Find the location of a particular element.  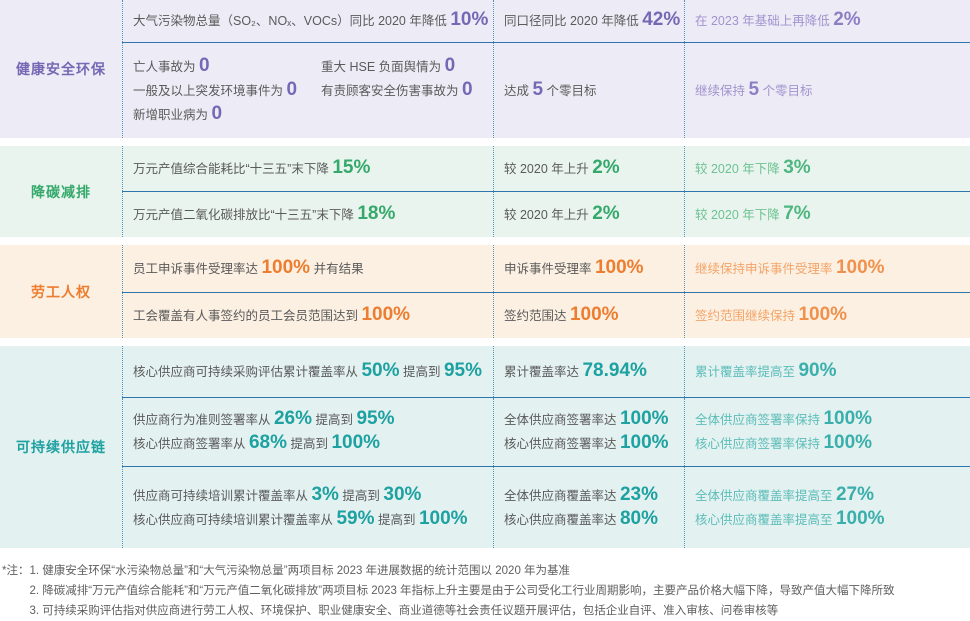

goal-cell: 工会覆盖有人事签约的员工会员范围达到 100% is located at coordinates (307, 315).